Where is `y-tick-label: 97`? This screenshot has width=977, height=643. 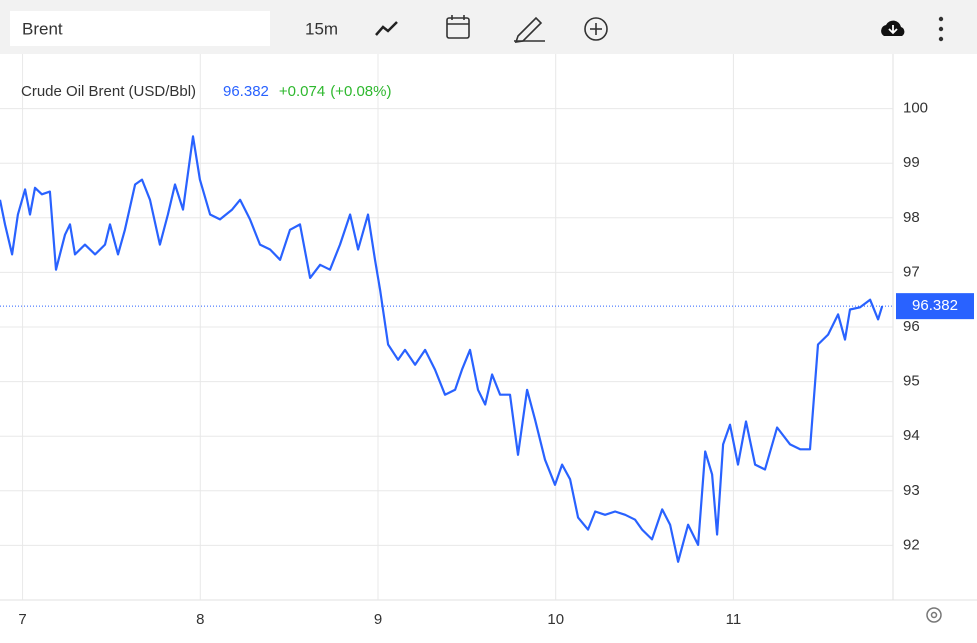
y-tick-label: 97 is located at coordinates (911, 271).